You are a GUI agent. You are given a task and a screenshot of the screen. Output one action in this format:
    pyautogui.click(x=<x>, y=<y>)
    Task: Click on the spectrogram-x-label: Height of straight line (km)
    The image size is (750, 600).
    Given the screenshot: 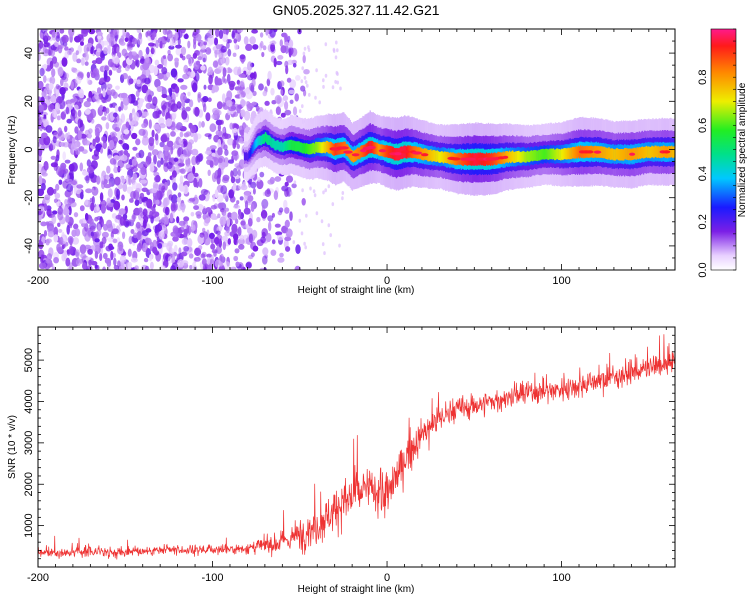 What is the action you would take?
    pyautogui.click(x=356, y=290)
    